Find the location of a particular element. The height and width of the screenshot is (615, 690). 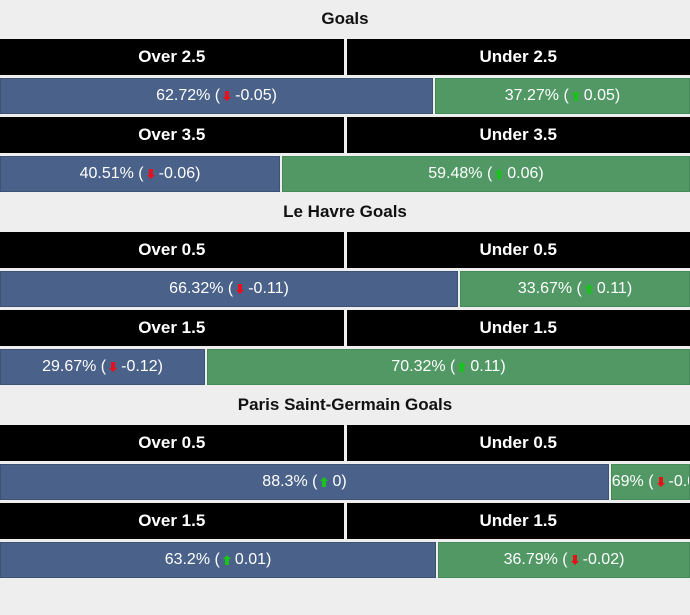

over-bar: 66.32% ( -0.11 ) is located at coordinates (229, 289).